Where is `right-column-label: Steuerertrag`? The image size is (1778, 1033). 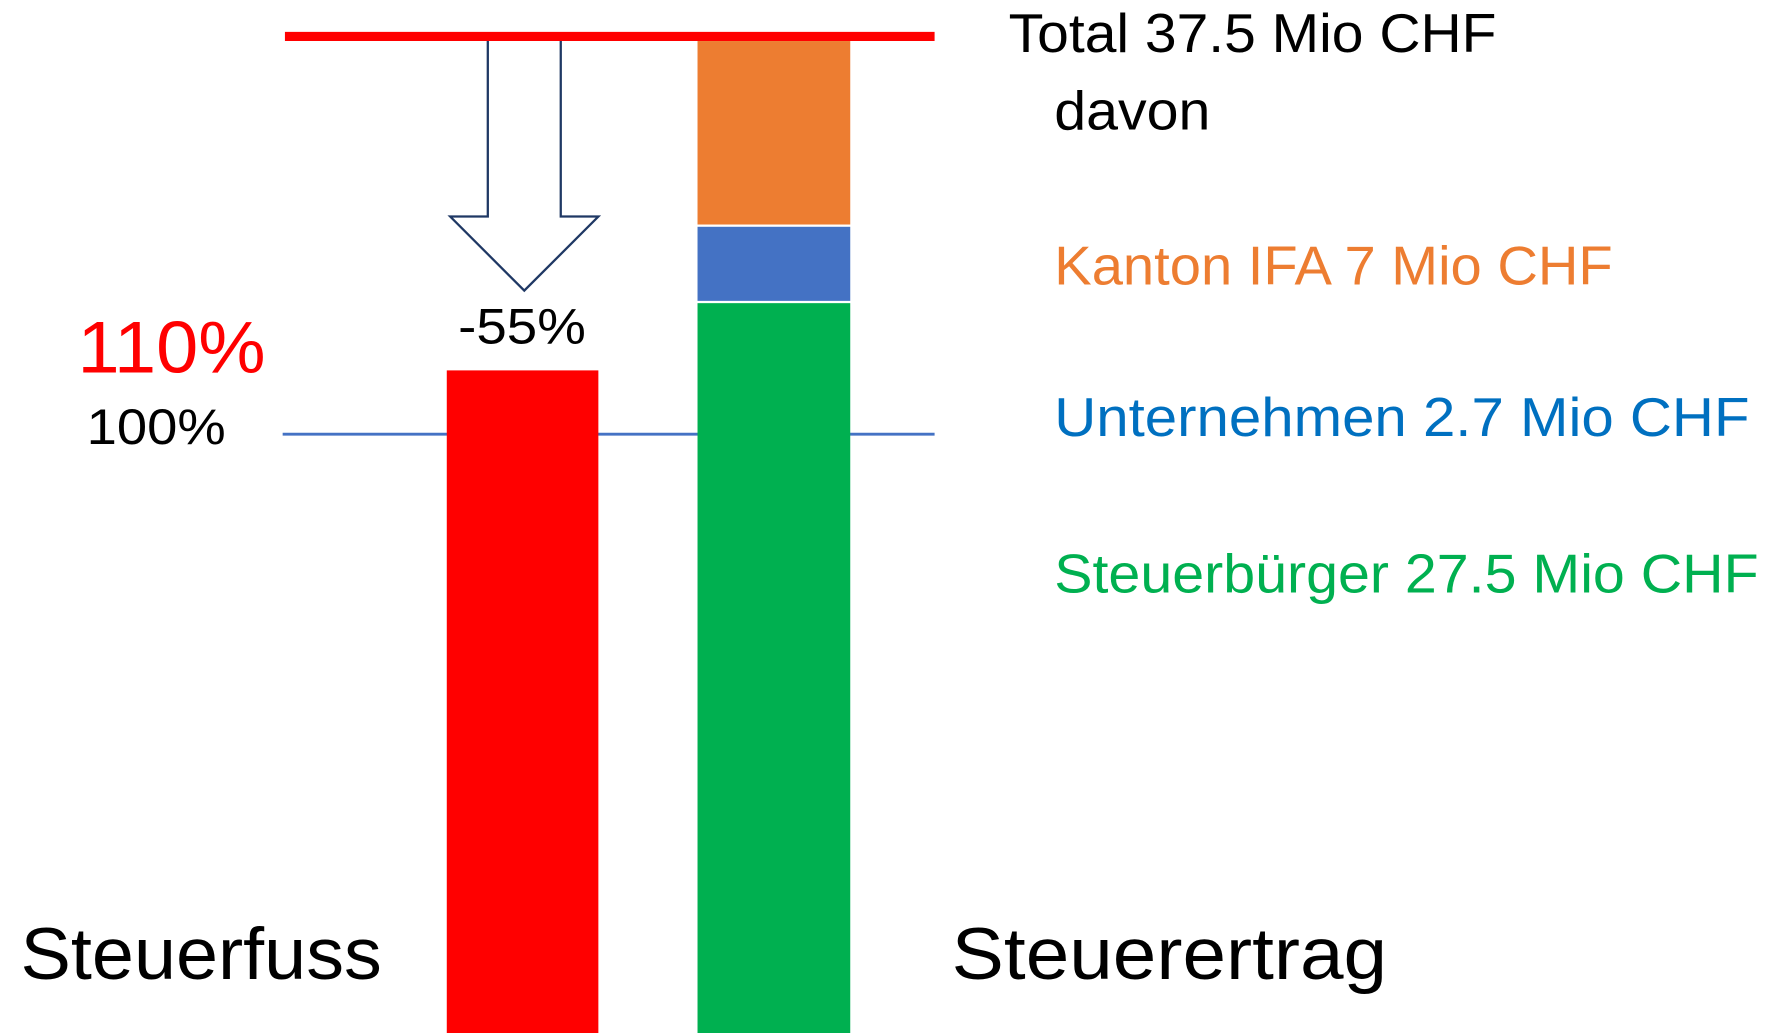 right-column-label: Steuerertrag is located at coordinates (1169, 954).